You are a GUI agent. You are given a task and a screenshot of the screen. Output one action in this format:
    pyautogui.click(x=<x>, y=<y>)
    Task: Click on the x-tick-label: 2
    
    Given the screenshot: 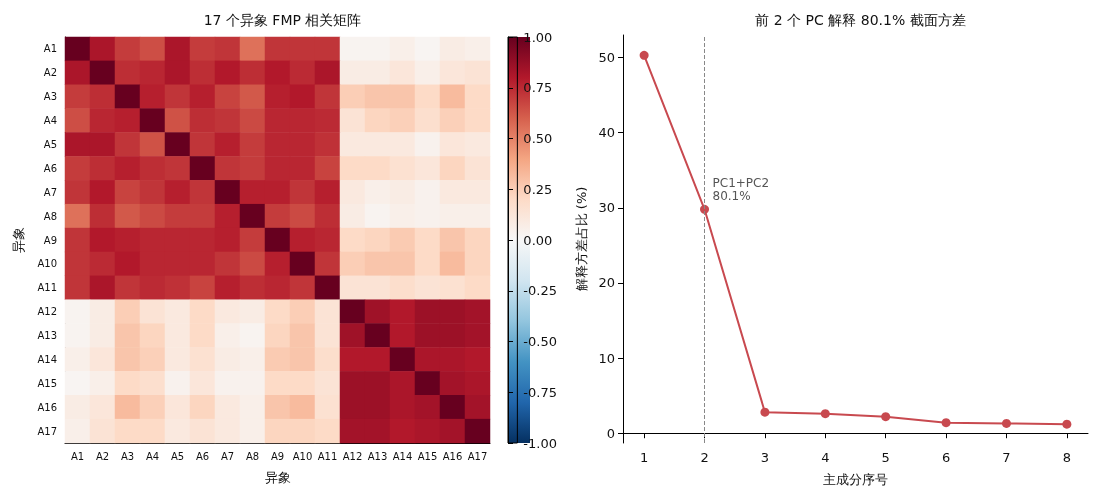 What is the action you would take?
    pyautogui.click(x=704, y=457)
    